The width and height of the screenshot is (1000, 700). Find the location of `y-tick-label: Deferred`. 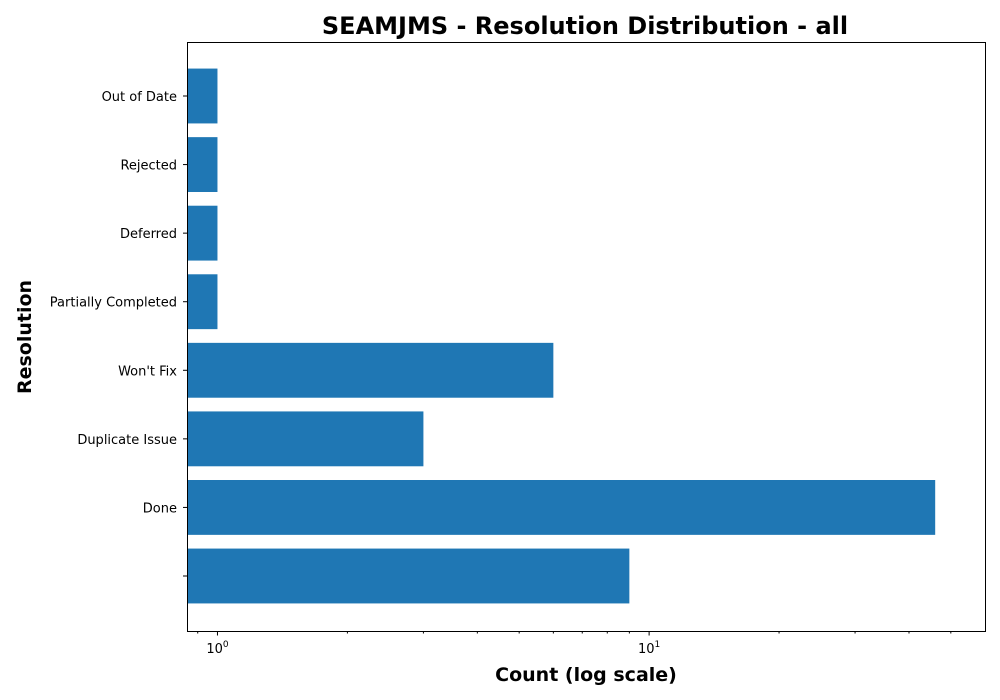

y-tick-label: Deferred is located at coordinates (148, 234).